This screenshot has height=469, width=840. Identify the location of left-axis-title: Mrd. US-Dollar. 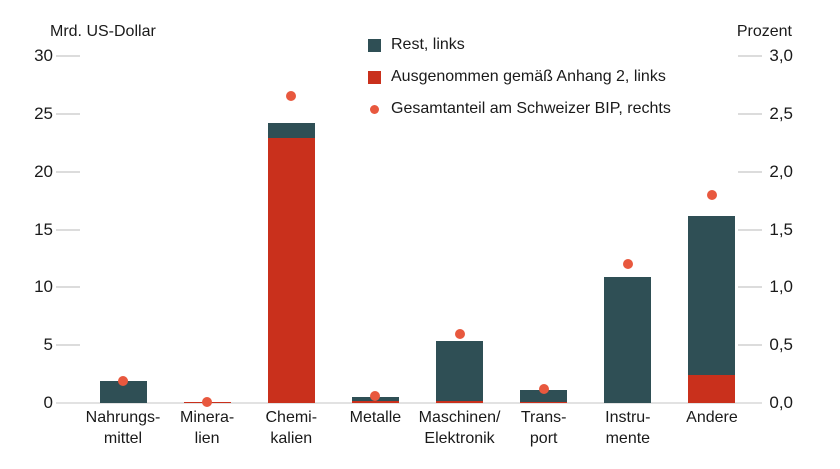
(103, 31).